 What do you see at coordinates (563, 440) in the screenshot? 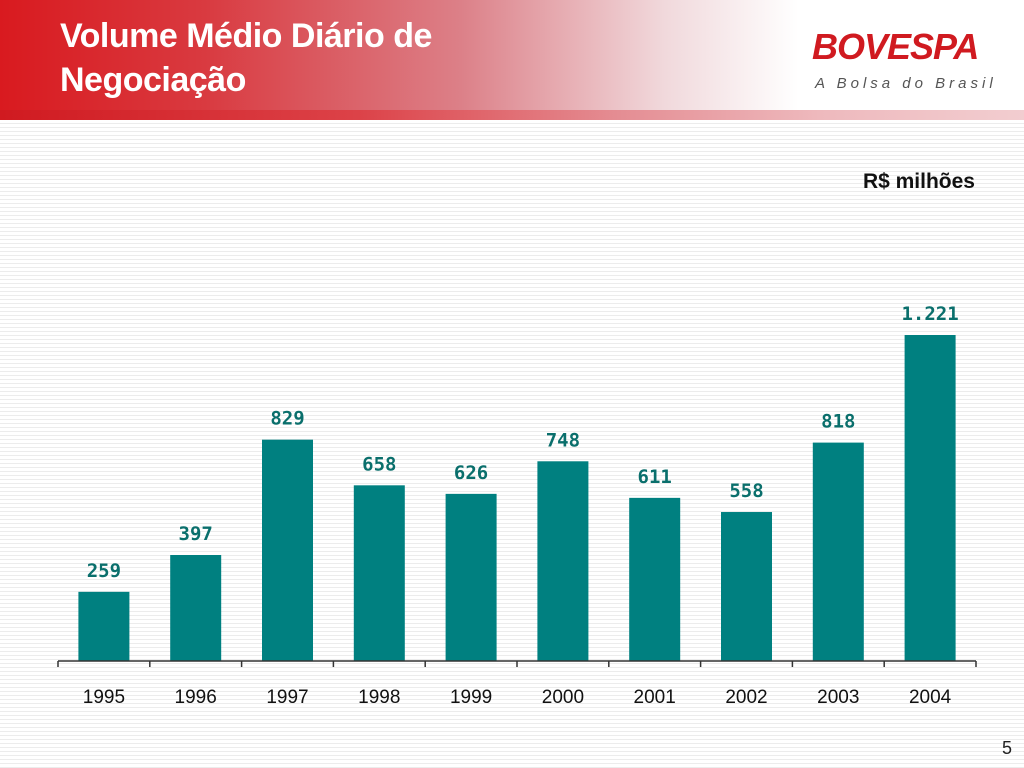
I see `data-label-2000: 748` at bounding box center [563, 440].